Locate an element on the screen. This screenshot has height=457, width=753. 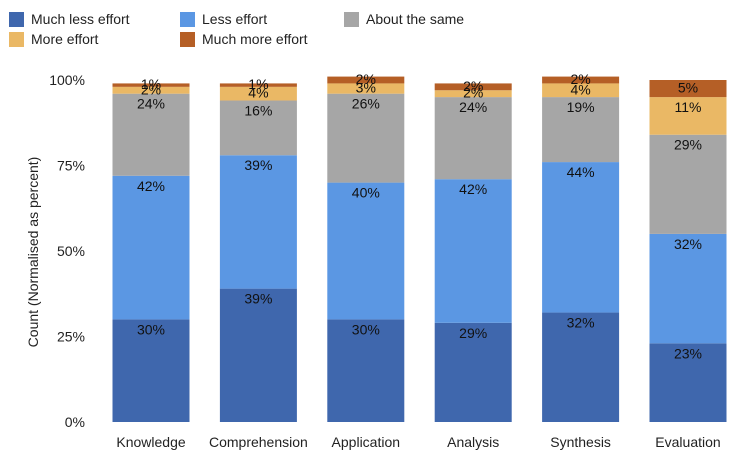
data-label-2-0: 30% is located at coordinates (366, 329).